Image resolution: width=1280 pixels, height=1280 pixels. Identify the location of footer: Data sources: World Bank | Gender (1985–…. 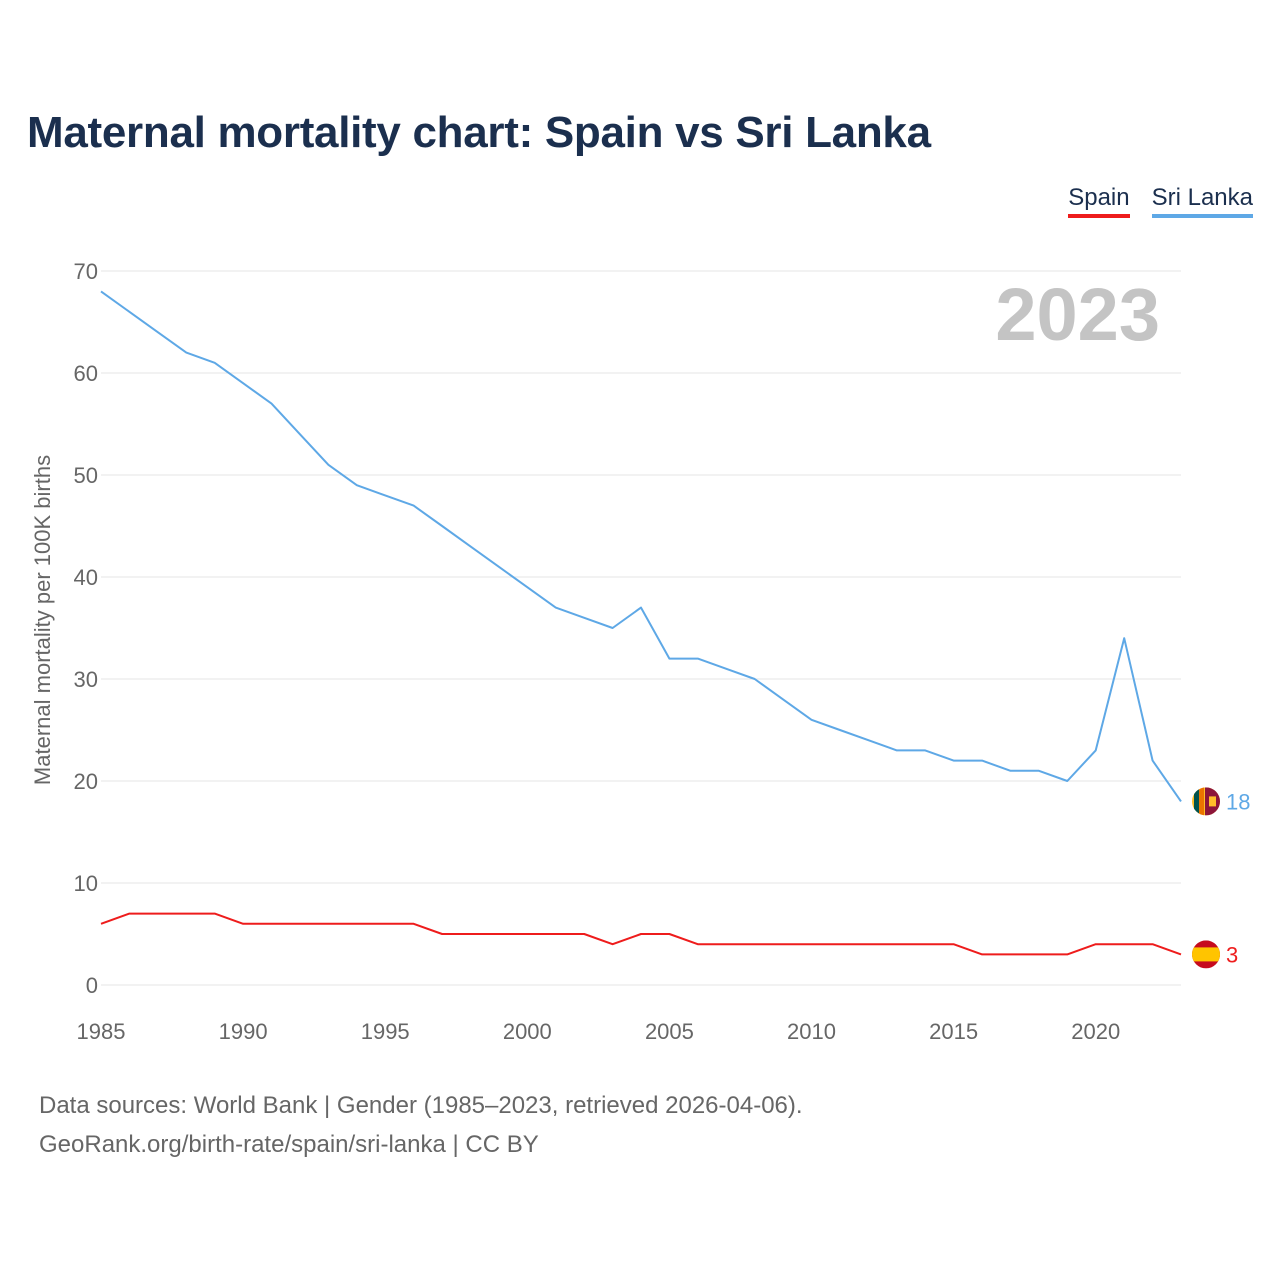
(421, 1125).